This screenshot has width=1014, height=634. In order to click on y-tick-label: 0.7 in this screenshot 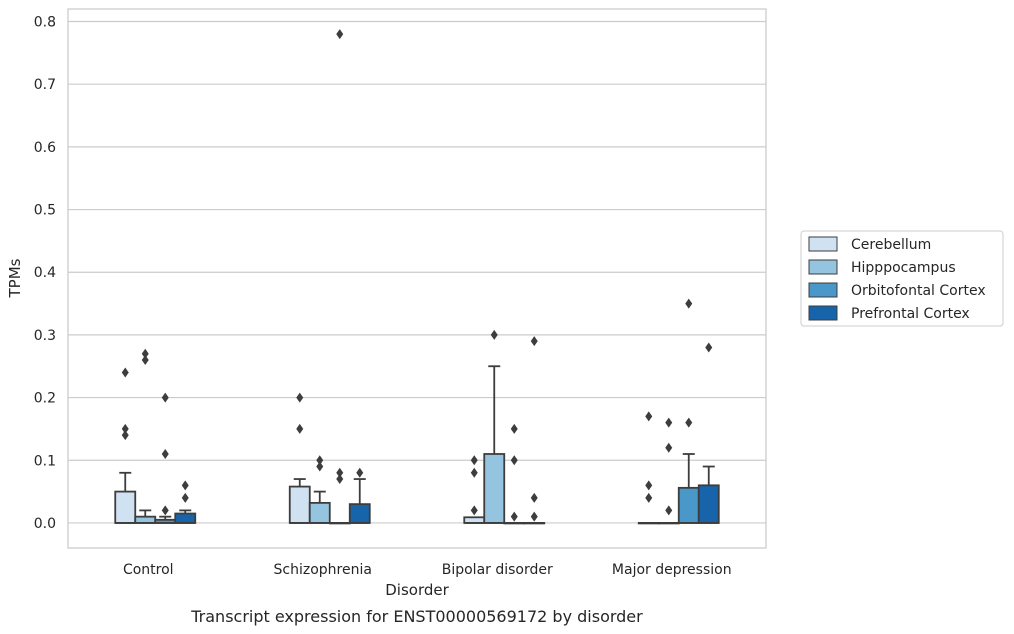, I will do `click(45, 85)`.